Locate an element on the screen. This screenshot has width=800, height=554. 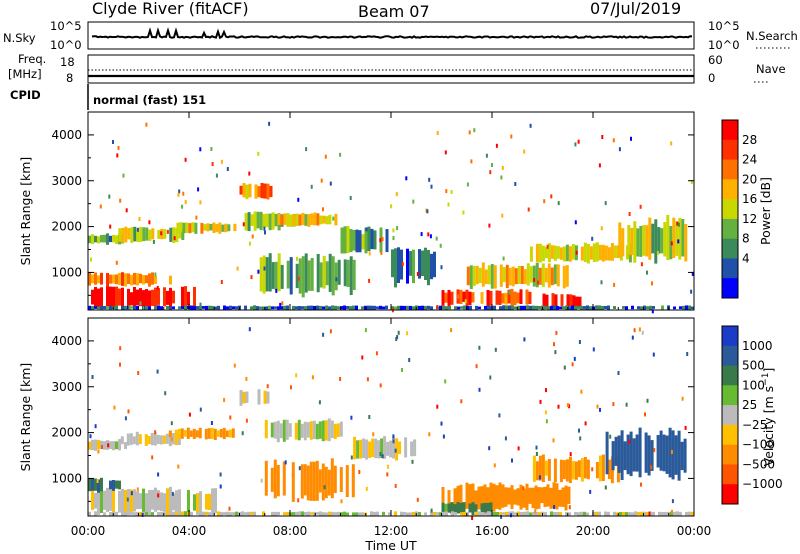
noise-left-tick-top: 10^5 is located at coordinates (66, 26).